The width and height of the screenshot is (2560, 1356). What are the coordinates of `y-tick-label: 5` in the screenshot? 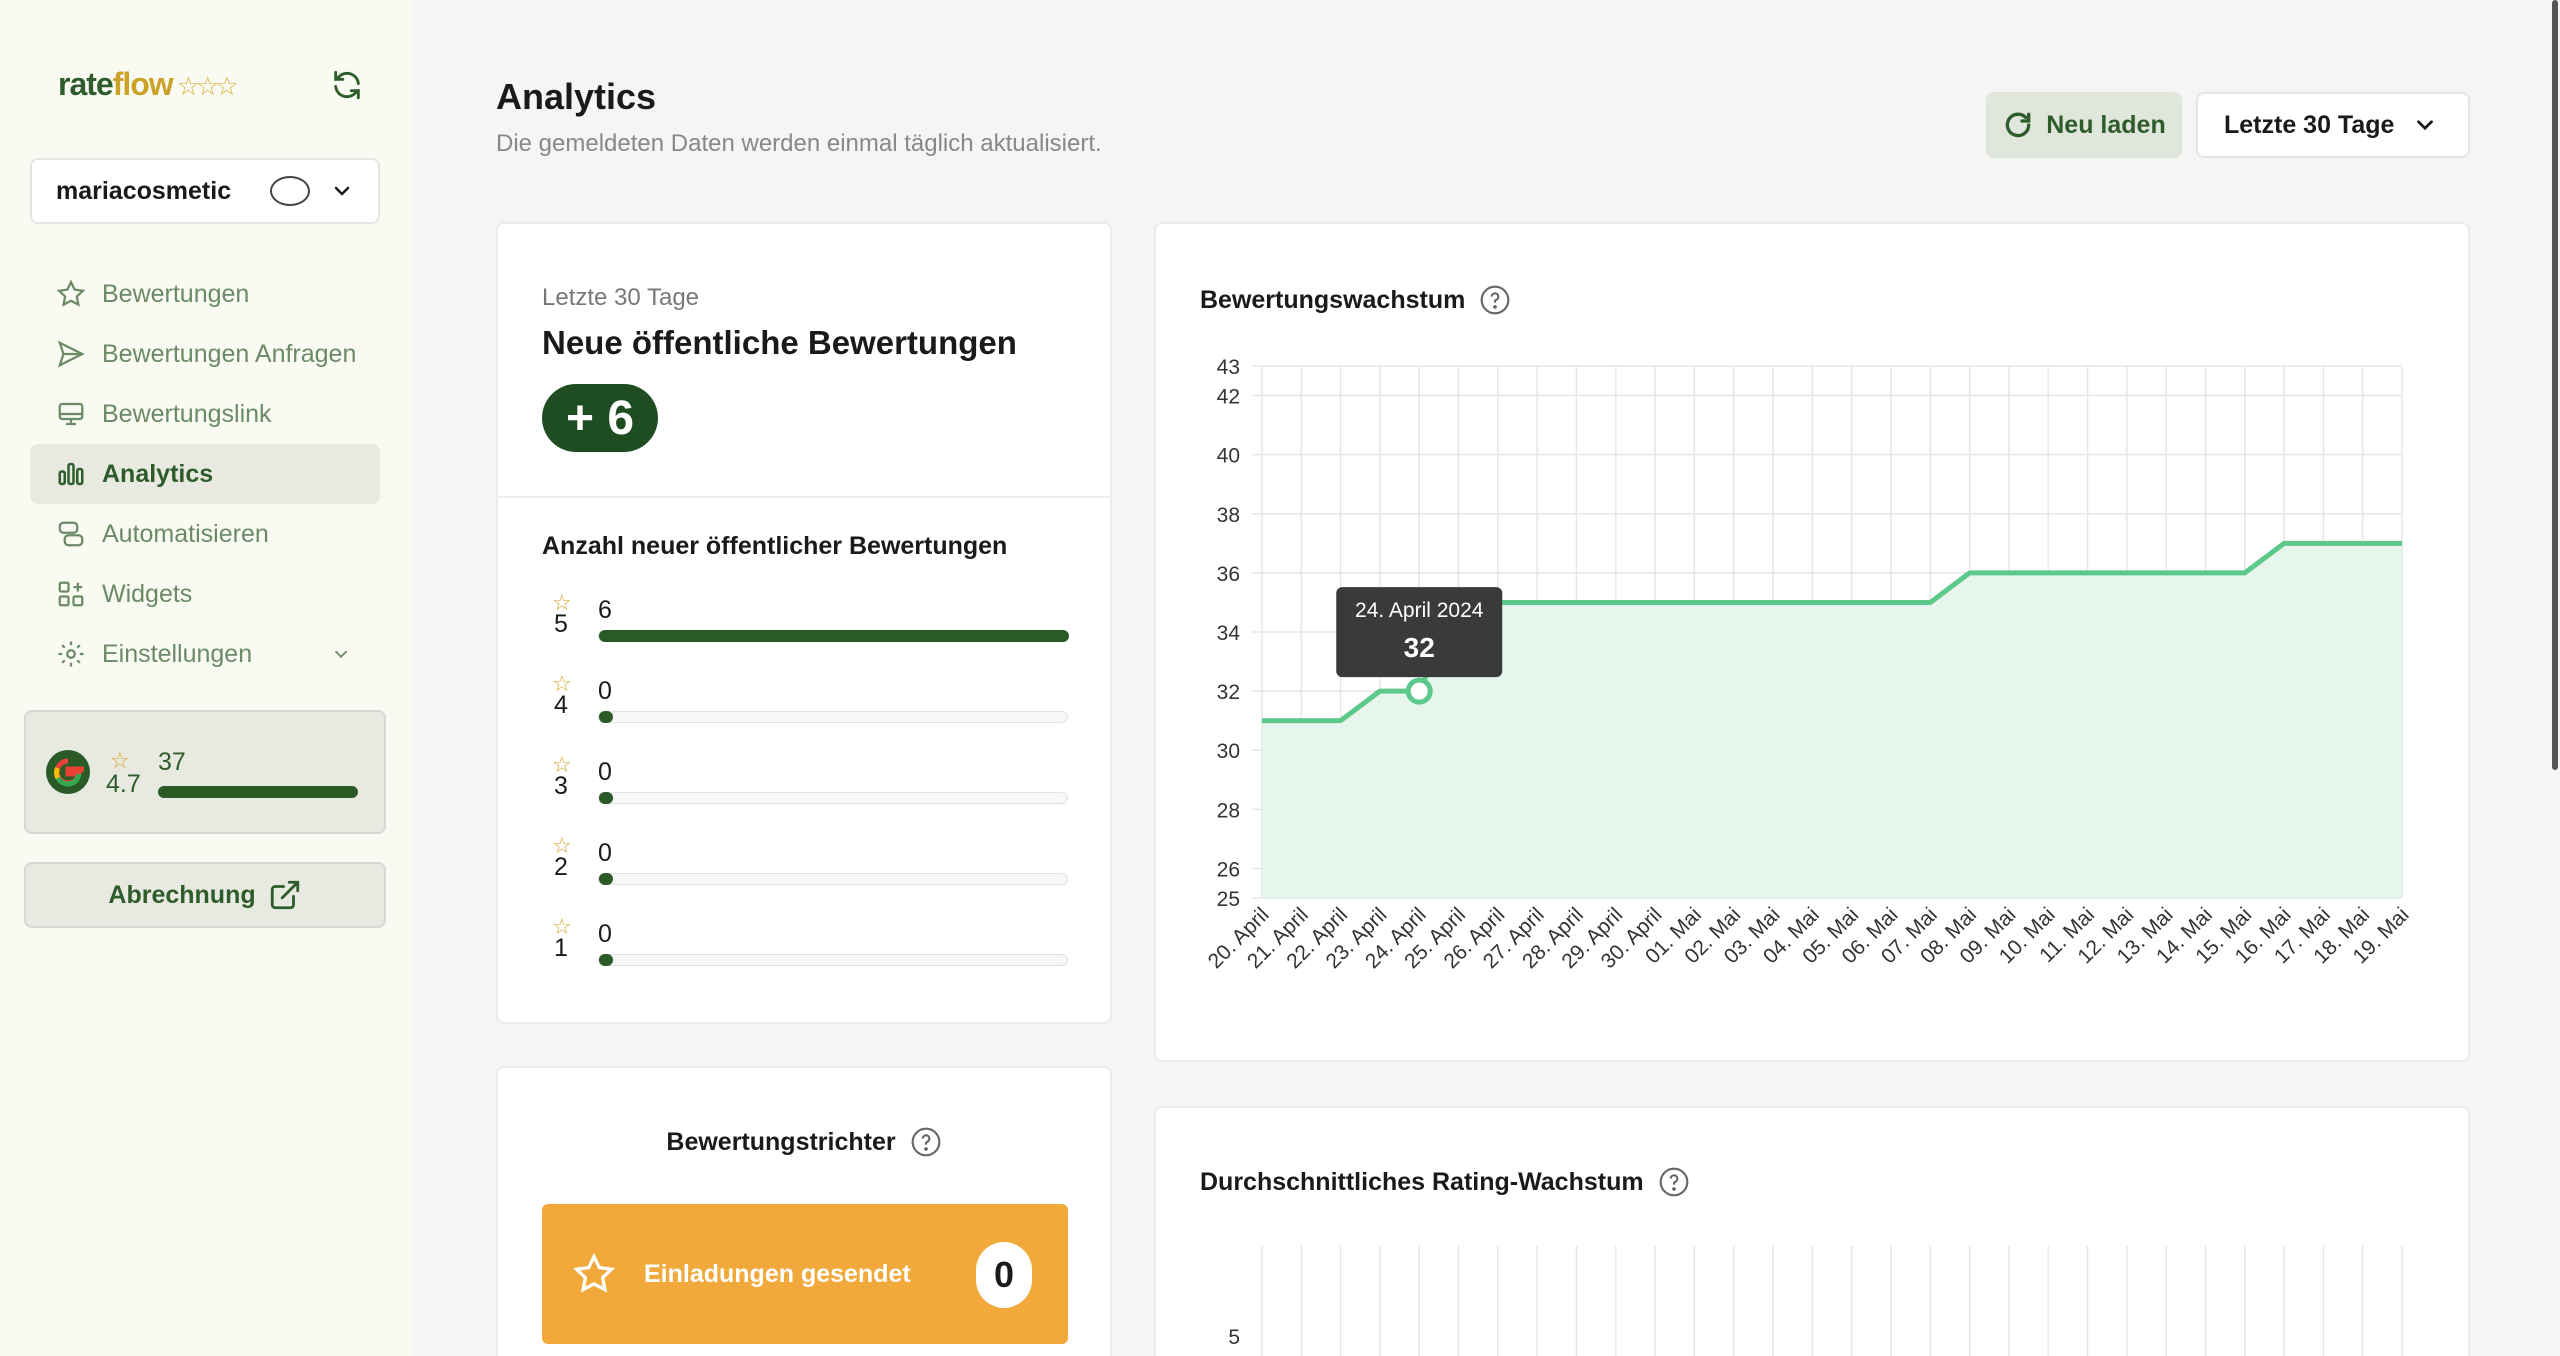 It's located at (1234, 1337).